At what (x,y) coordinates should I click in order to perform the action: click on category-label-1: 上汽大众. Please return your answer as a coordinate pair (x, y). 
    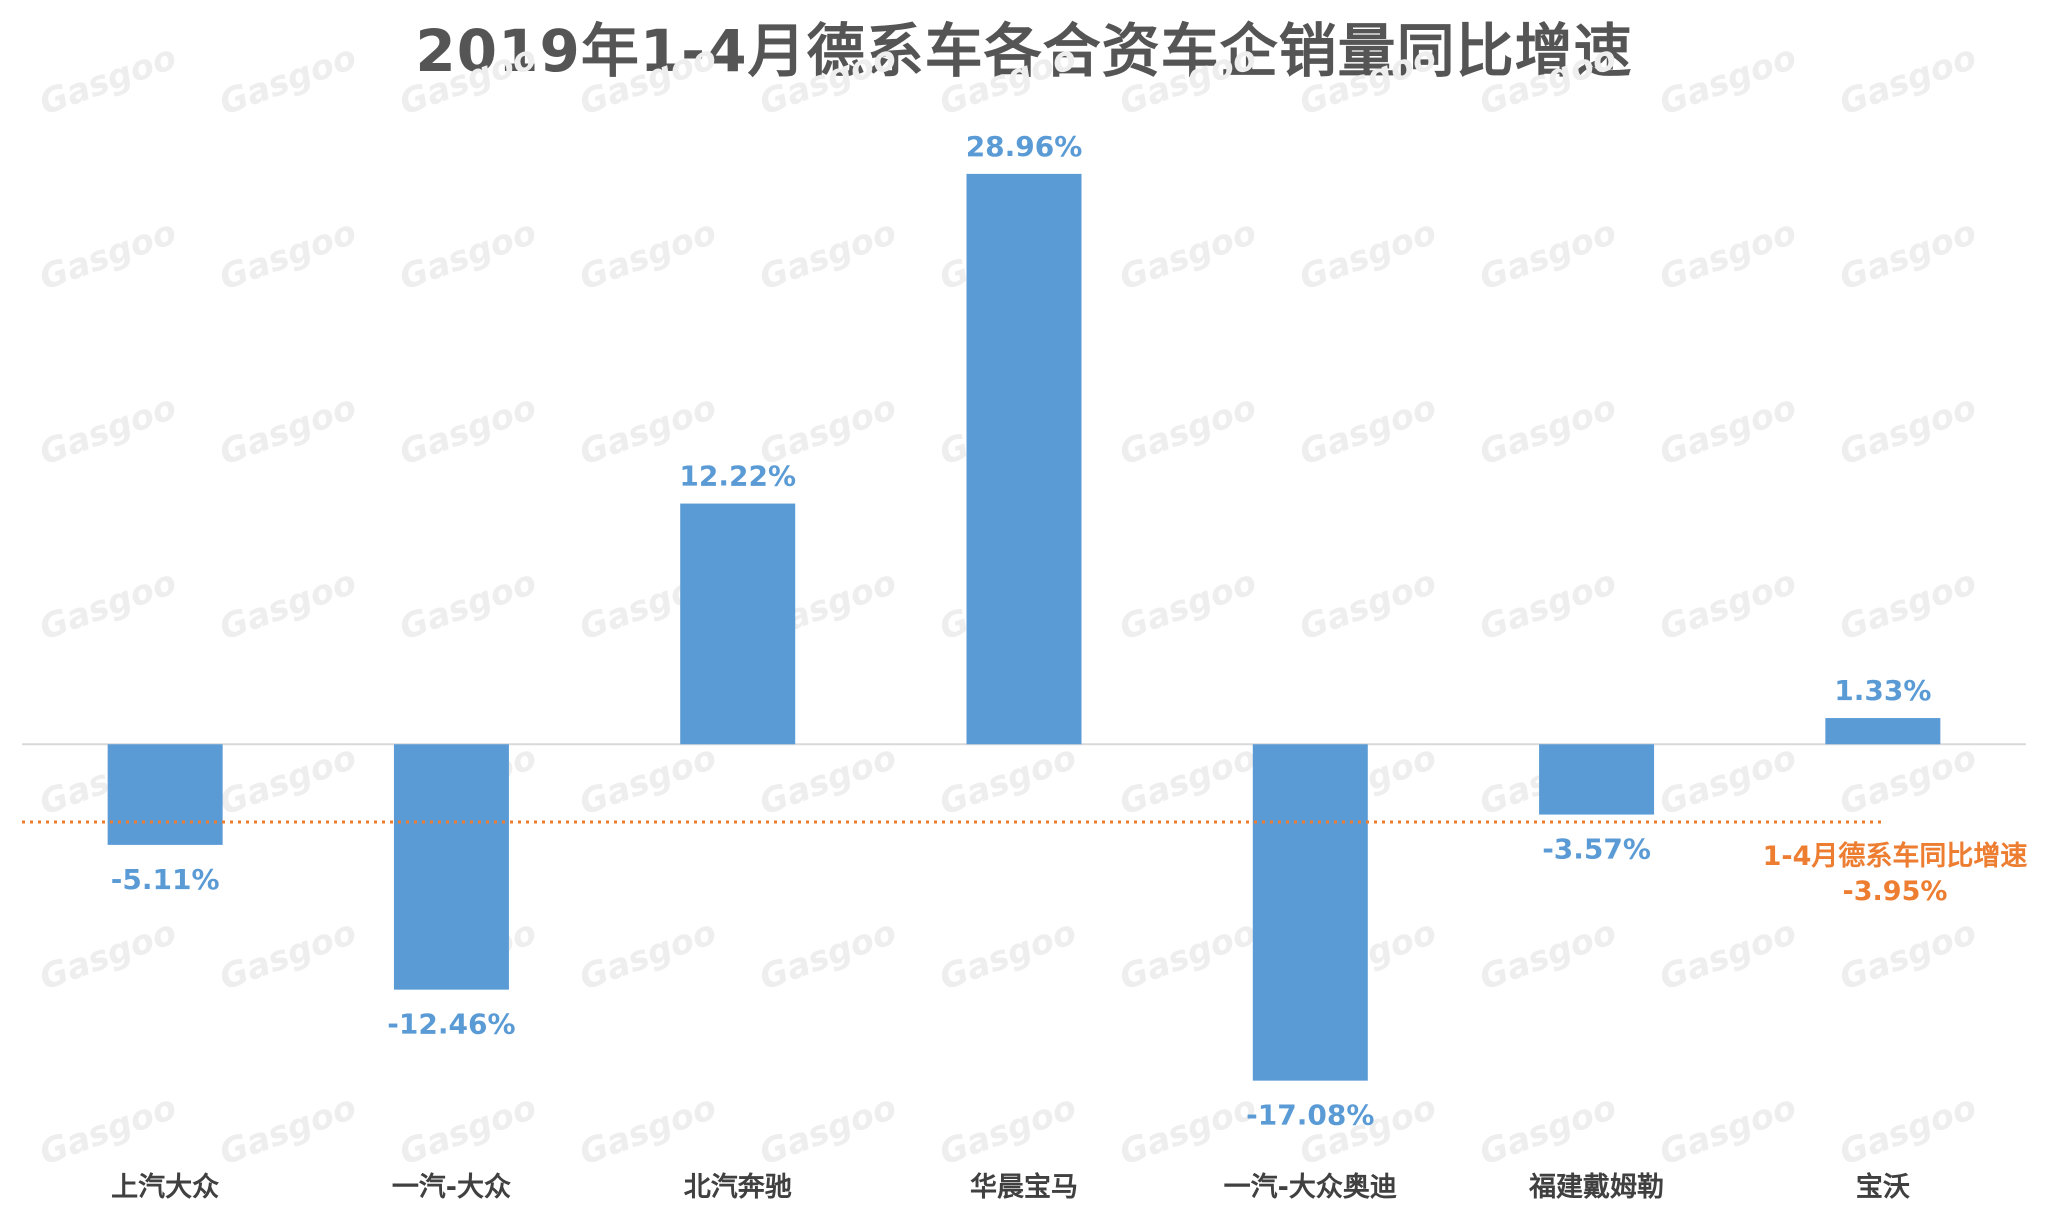
    Looking at the image, I should click on (165, 1187).